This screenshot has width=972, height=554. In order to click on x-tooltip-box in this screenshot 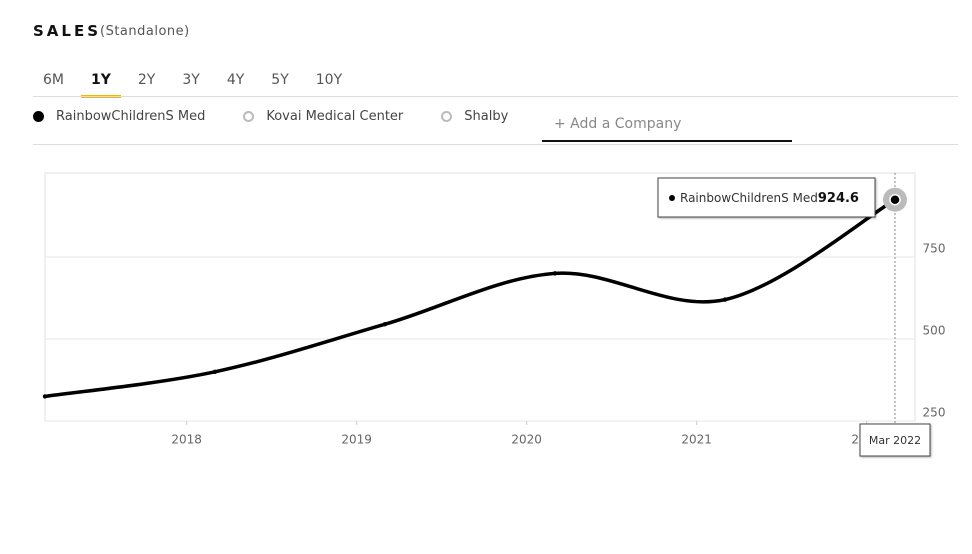, I will do `click(895, 440)`.